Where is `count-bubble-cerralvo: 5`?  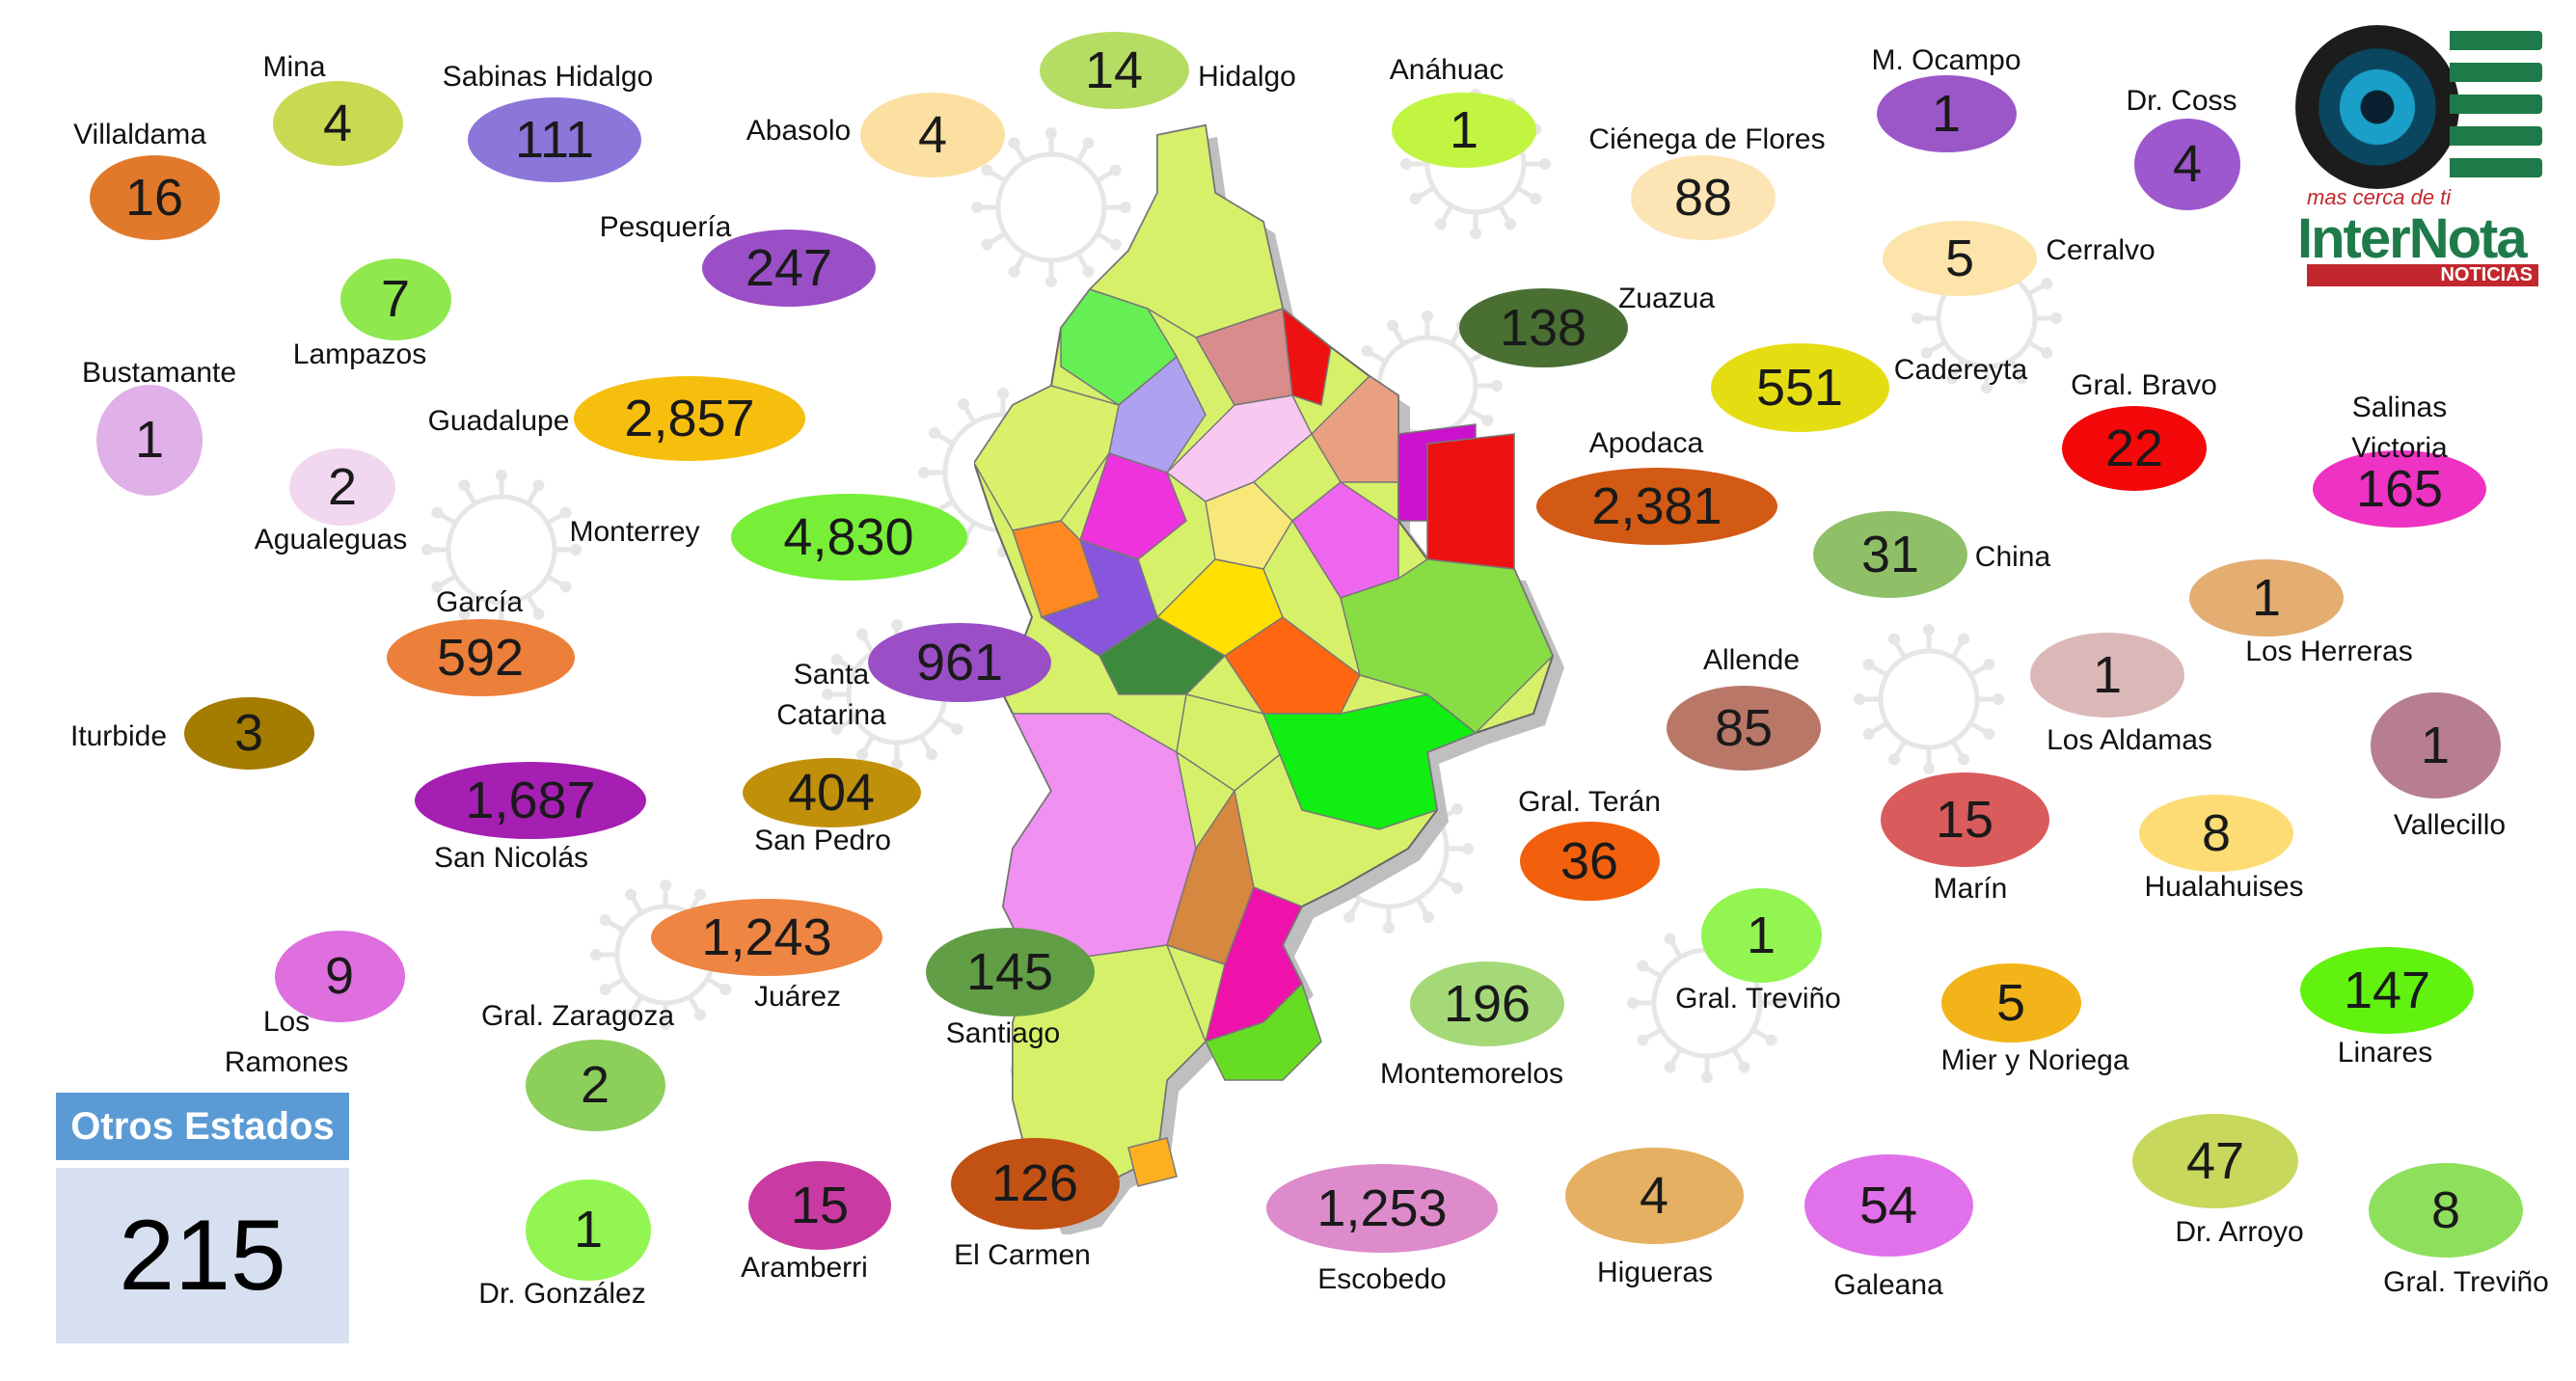 count-bubble-cerralvo: 5 is located at coordinates (1960, 258).